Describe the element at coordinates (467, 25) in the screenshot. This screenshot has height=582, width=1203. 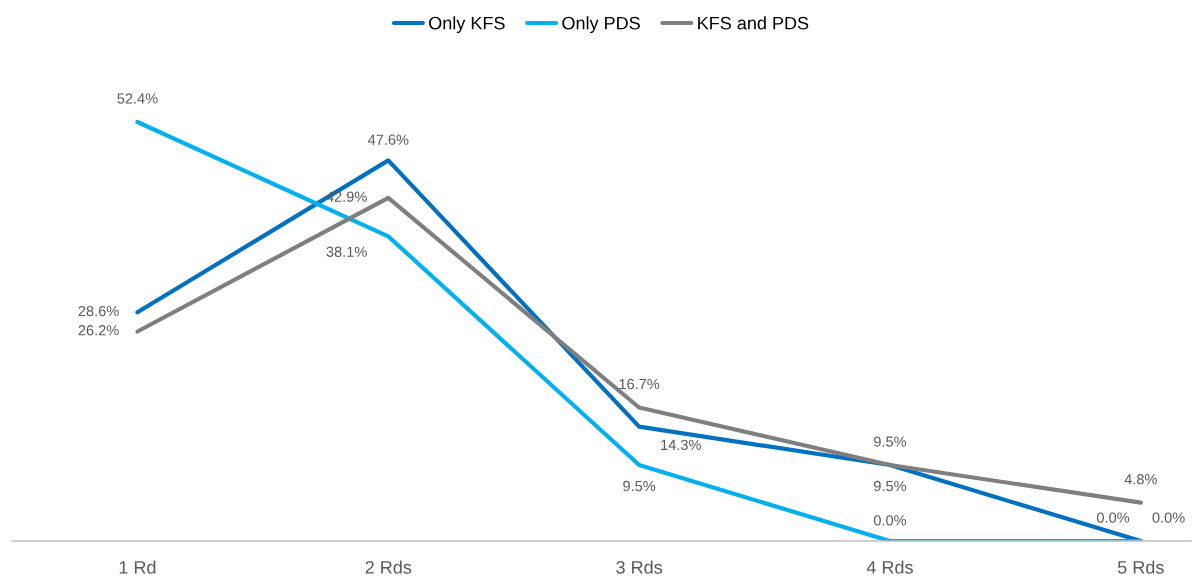
I see `legend-label: Only KFS` at that location.